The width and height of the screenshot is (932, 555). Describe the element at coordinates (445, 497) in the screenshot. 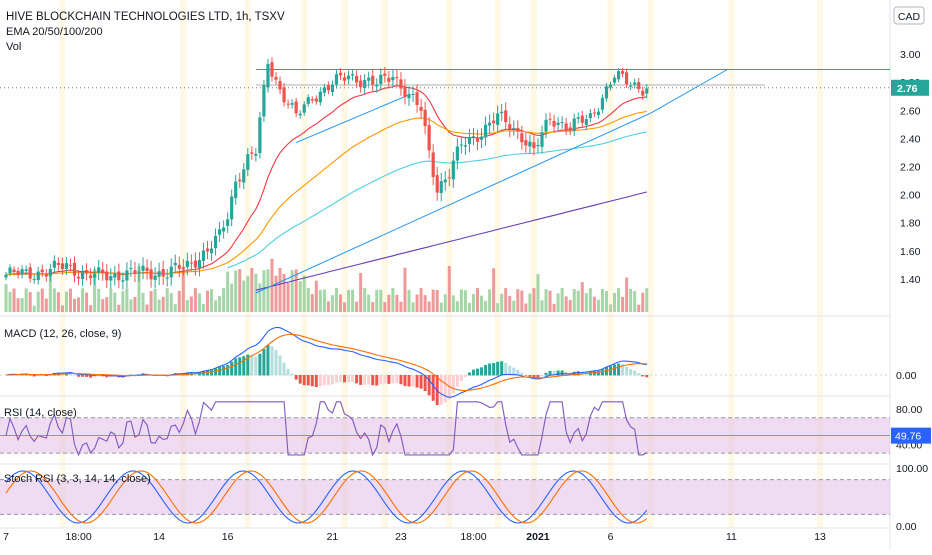

I see `stoch-rsi-pane` at that location.